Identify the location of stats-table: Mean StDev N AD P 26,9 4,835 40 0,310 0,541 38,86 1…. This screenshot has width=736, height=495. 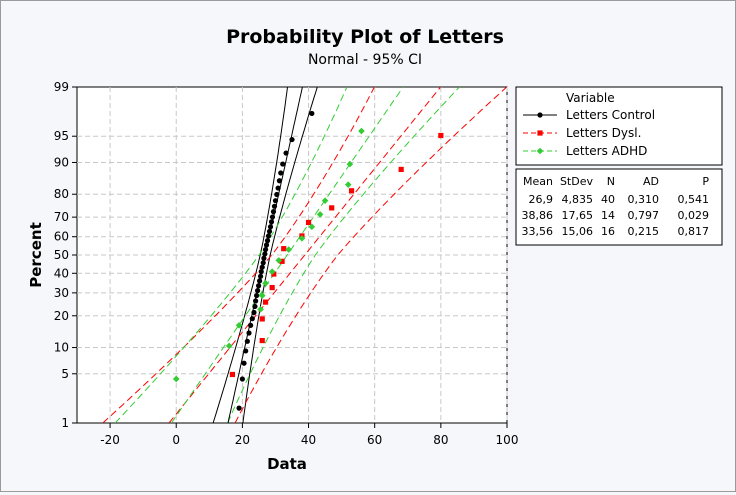
(619, 207).